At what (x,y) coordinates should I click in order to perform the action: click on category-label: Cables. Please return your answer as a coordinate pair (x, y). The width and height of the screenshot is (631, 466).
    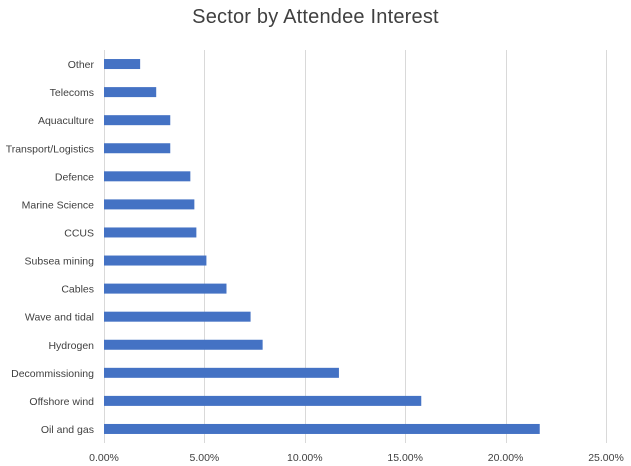
    Looking at the image, I should click on (77, 290).